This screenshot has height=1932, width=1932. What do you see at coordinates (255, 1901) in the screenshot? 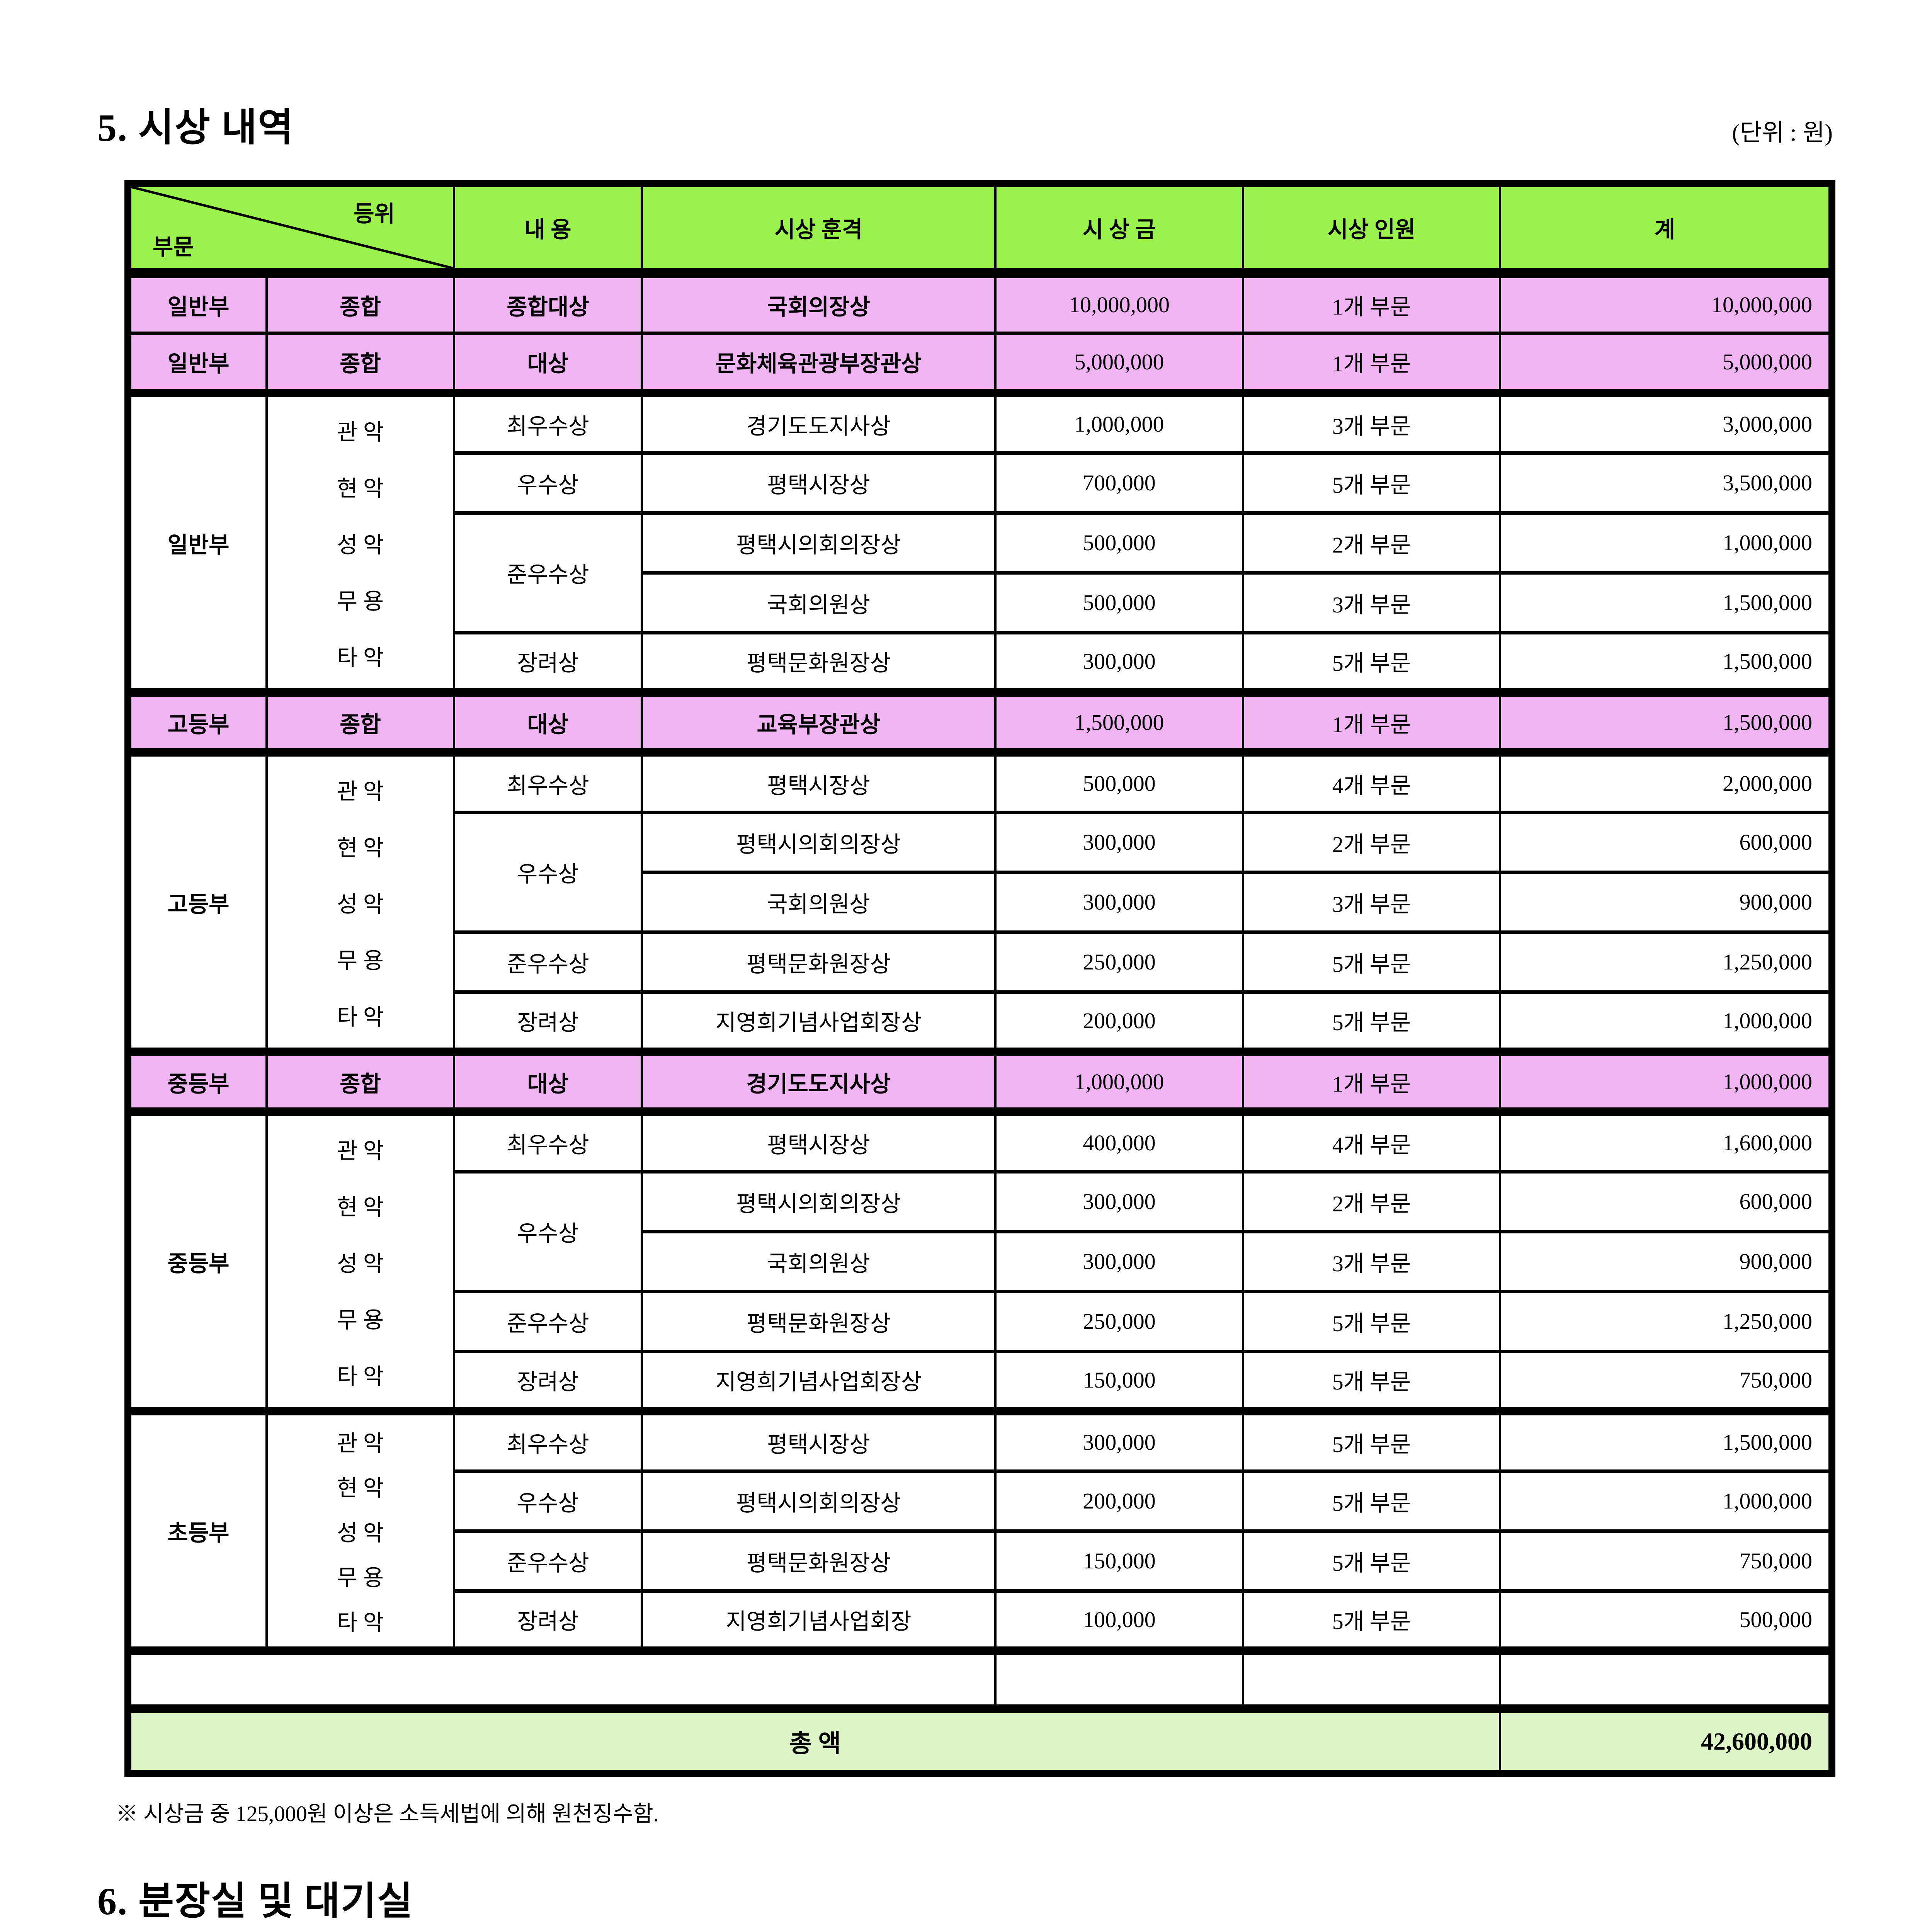
I see `section-6-title: 6. 분장실 및 대기실` at bounding box center [255, 1901].